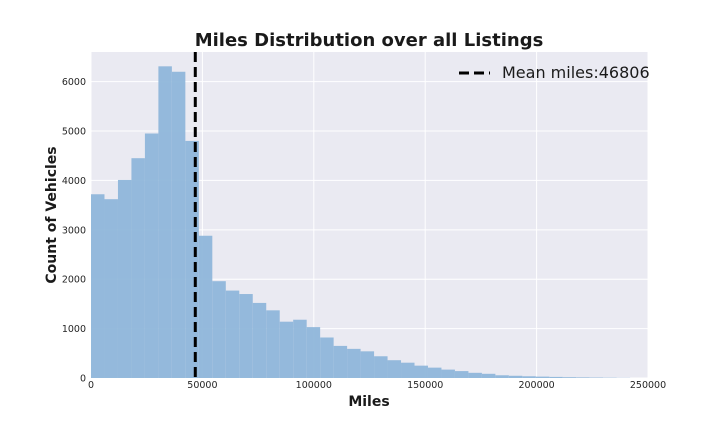 This screenshot has width=720, height=432. Describe the element at coordinates (74, 329) in the screenshot. I see `y-tick-label: 1000` at that location.